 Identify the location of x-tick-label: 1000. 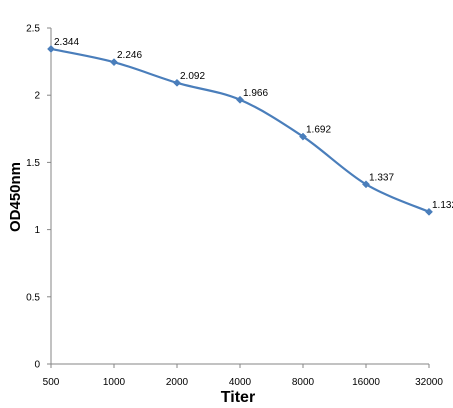
(114, 382).